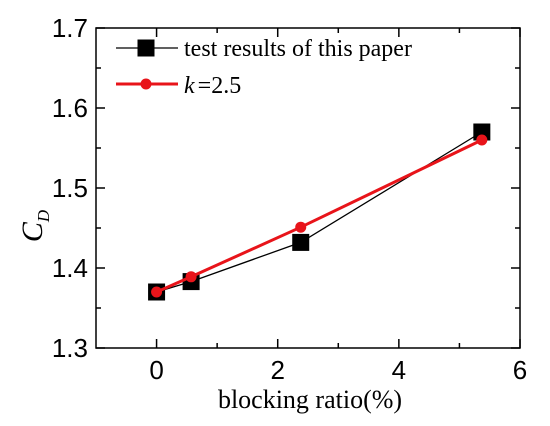  I want to click on legend-label-k: k =2.5, so click(212, 86).